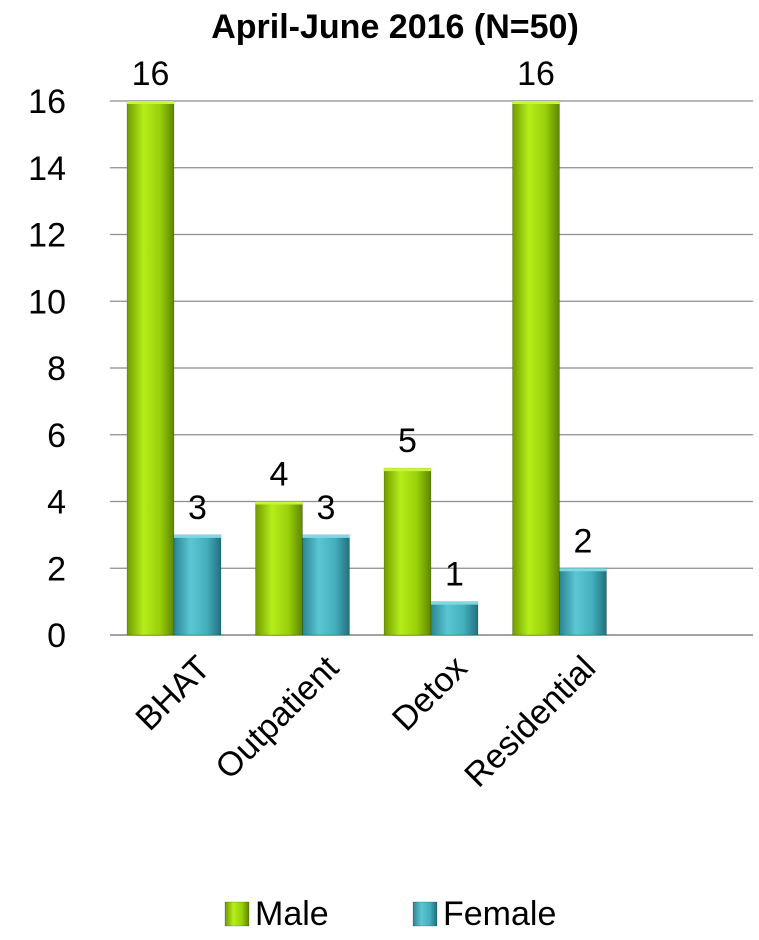 This screenshot has height=940, width=759. I want to click on x-category-label: Residential, so click(530, 722).